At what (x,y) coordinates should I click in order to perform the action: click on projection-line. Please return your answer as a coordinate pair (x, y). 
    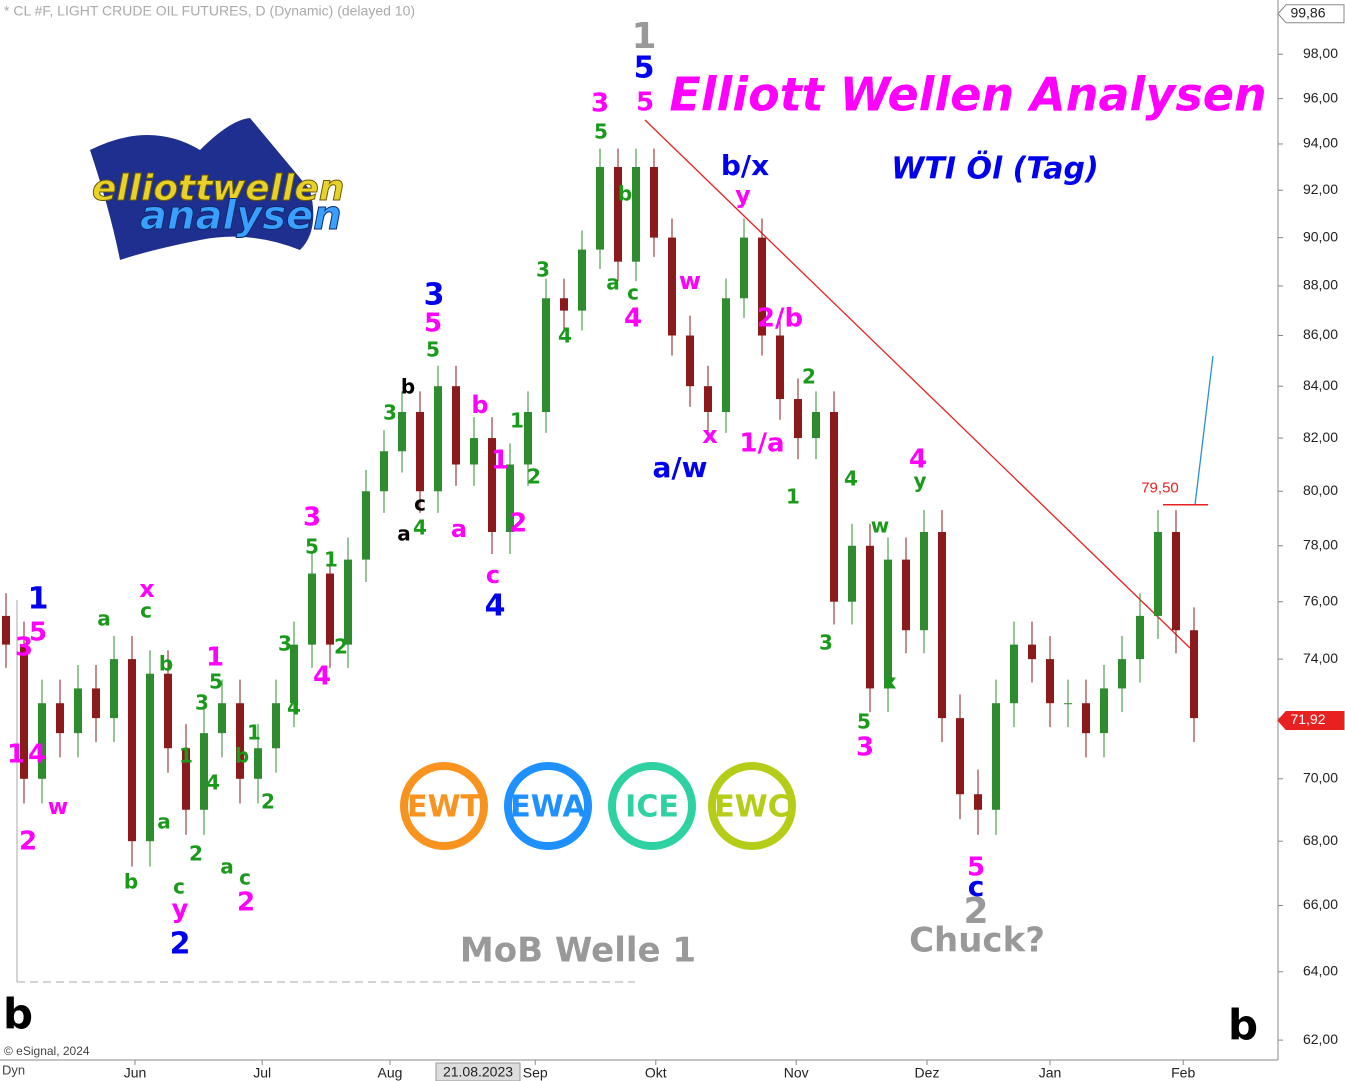
    Looking at the image, I should click on (1204, 430).